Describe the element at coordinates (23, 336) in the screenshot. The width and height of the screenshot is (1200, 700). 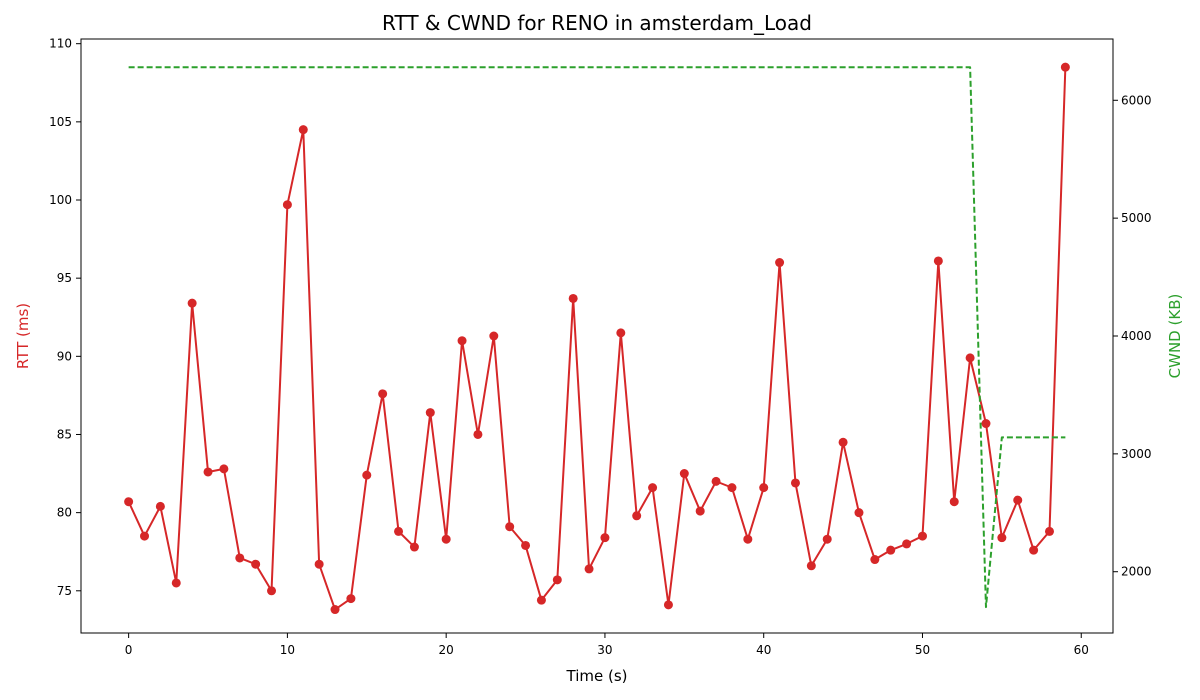
I see `left-y-axis-label: RTT (ms)` at that location.